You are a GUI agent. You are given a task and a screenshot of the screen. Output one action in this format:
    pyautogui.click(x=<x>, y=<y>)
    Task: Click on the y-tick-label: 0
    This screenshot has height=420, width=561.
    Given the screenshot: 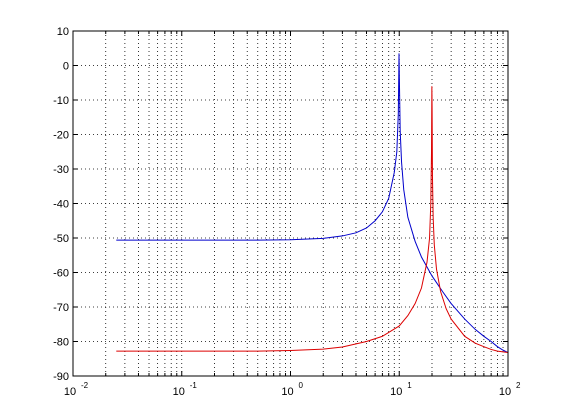 What is the action you would take?
    pyautogui.click(x=66, y=67)
    